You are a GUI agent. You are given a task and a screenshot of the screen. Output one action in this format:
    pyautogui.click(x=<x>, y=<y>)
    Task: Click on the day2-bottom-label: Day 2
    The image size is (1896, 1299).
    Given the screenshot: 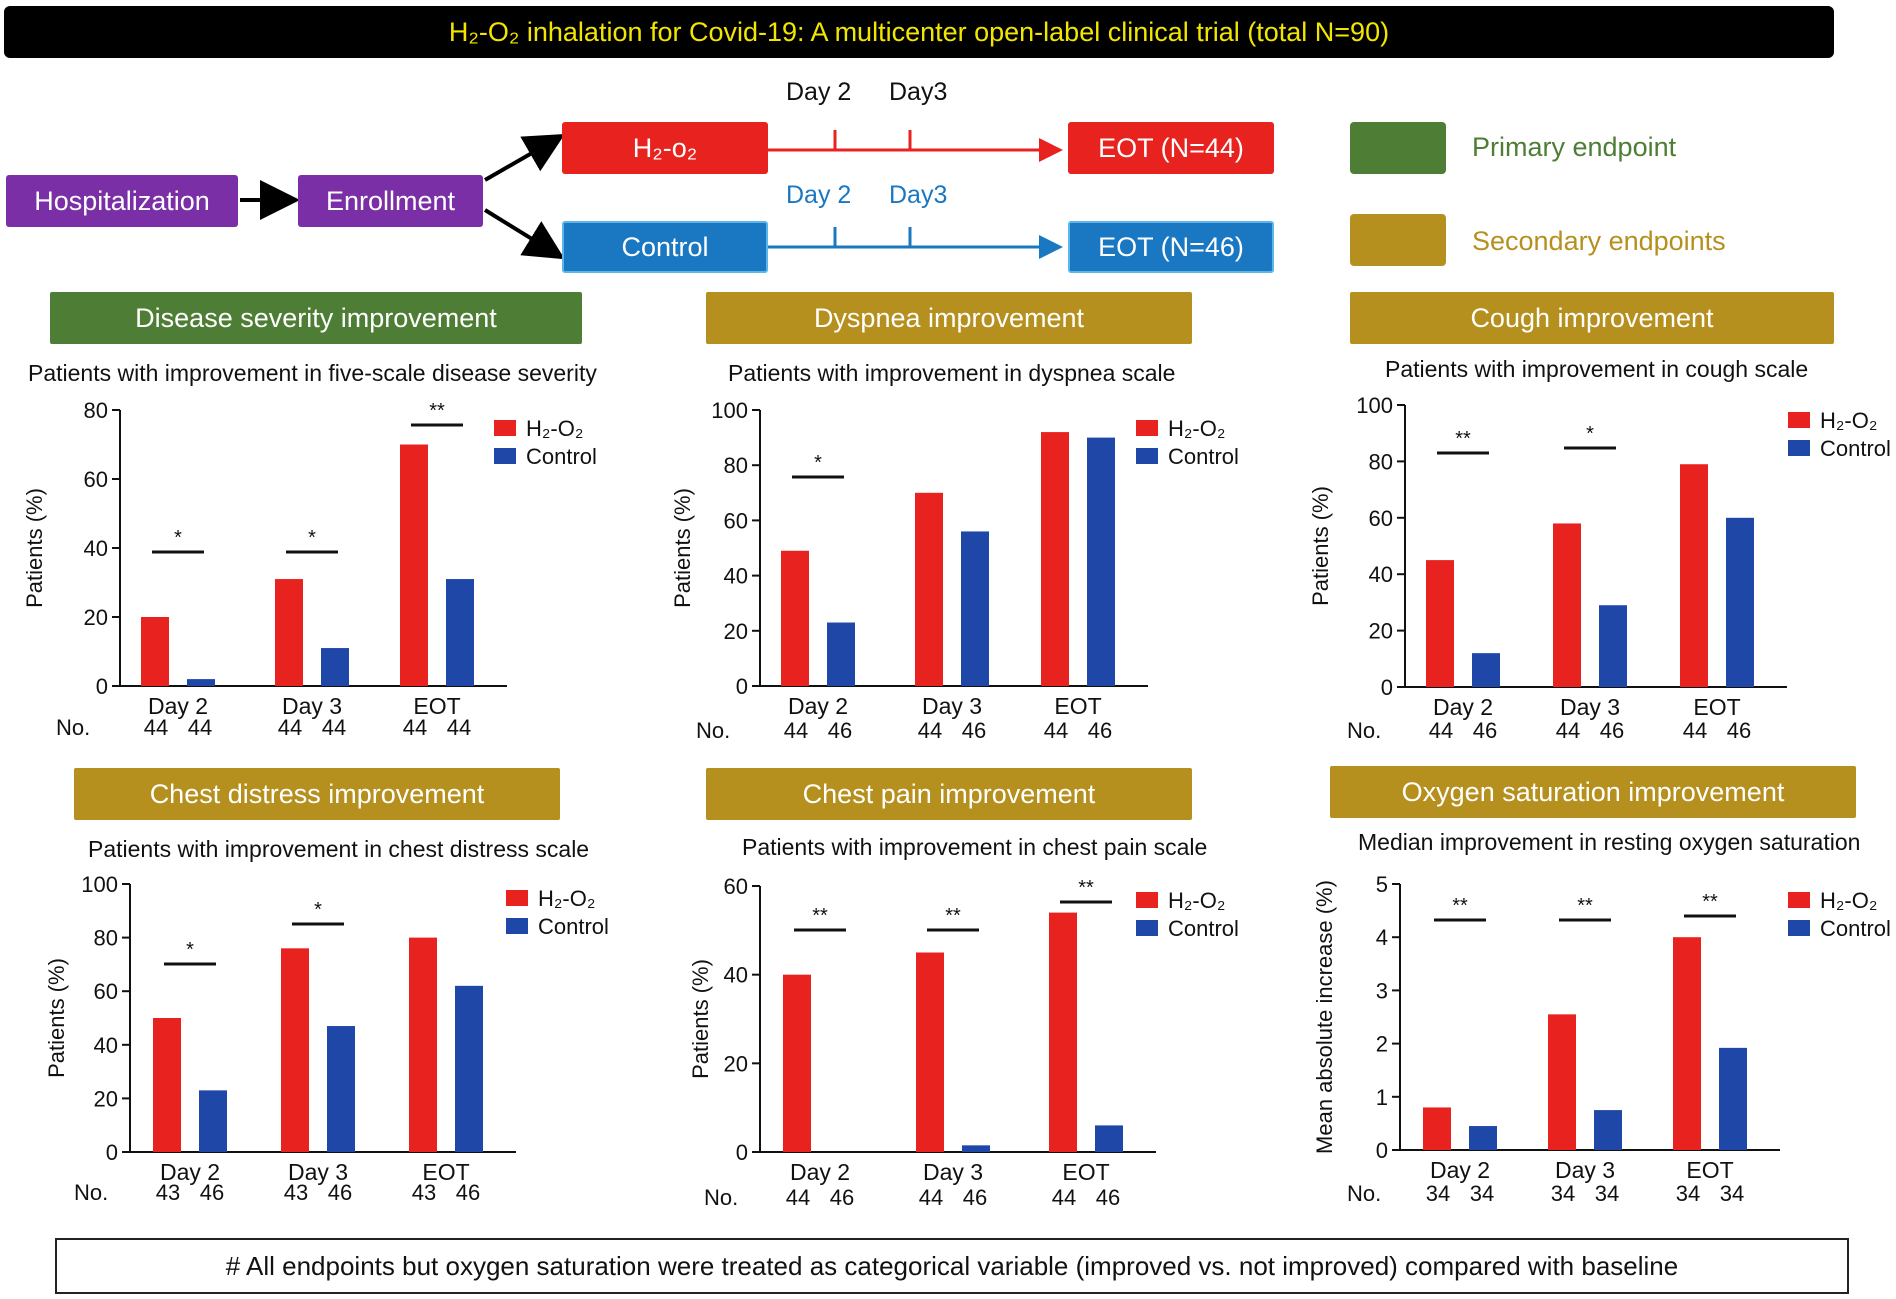 What is the action you would take?
    pyautogui.click(x=819, y=195)
    